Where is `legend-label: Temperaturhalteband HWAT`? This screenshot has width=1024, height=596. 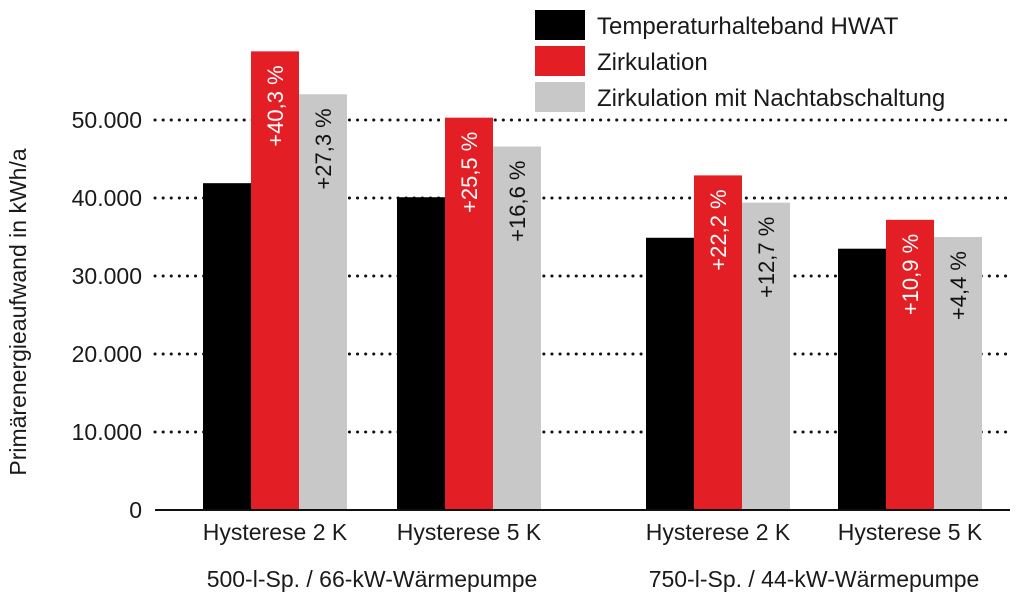
legend-label: Temperaturhalteband HWAT is located at coordinates (748, 26).